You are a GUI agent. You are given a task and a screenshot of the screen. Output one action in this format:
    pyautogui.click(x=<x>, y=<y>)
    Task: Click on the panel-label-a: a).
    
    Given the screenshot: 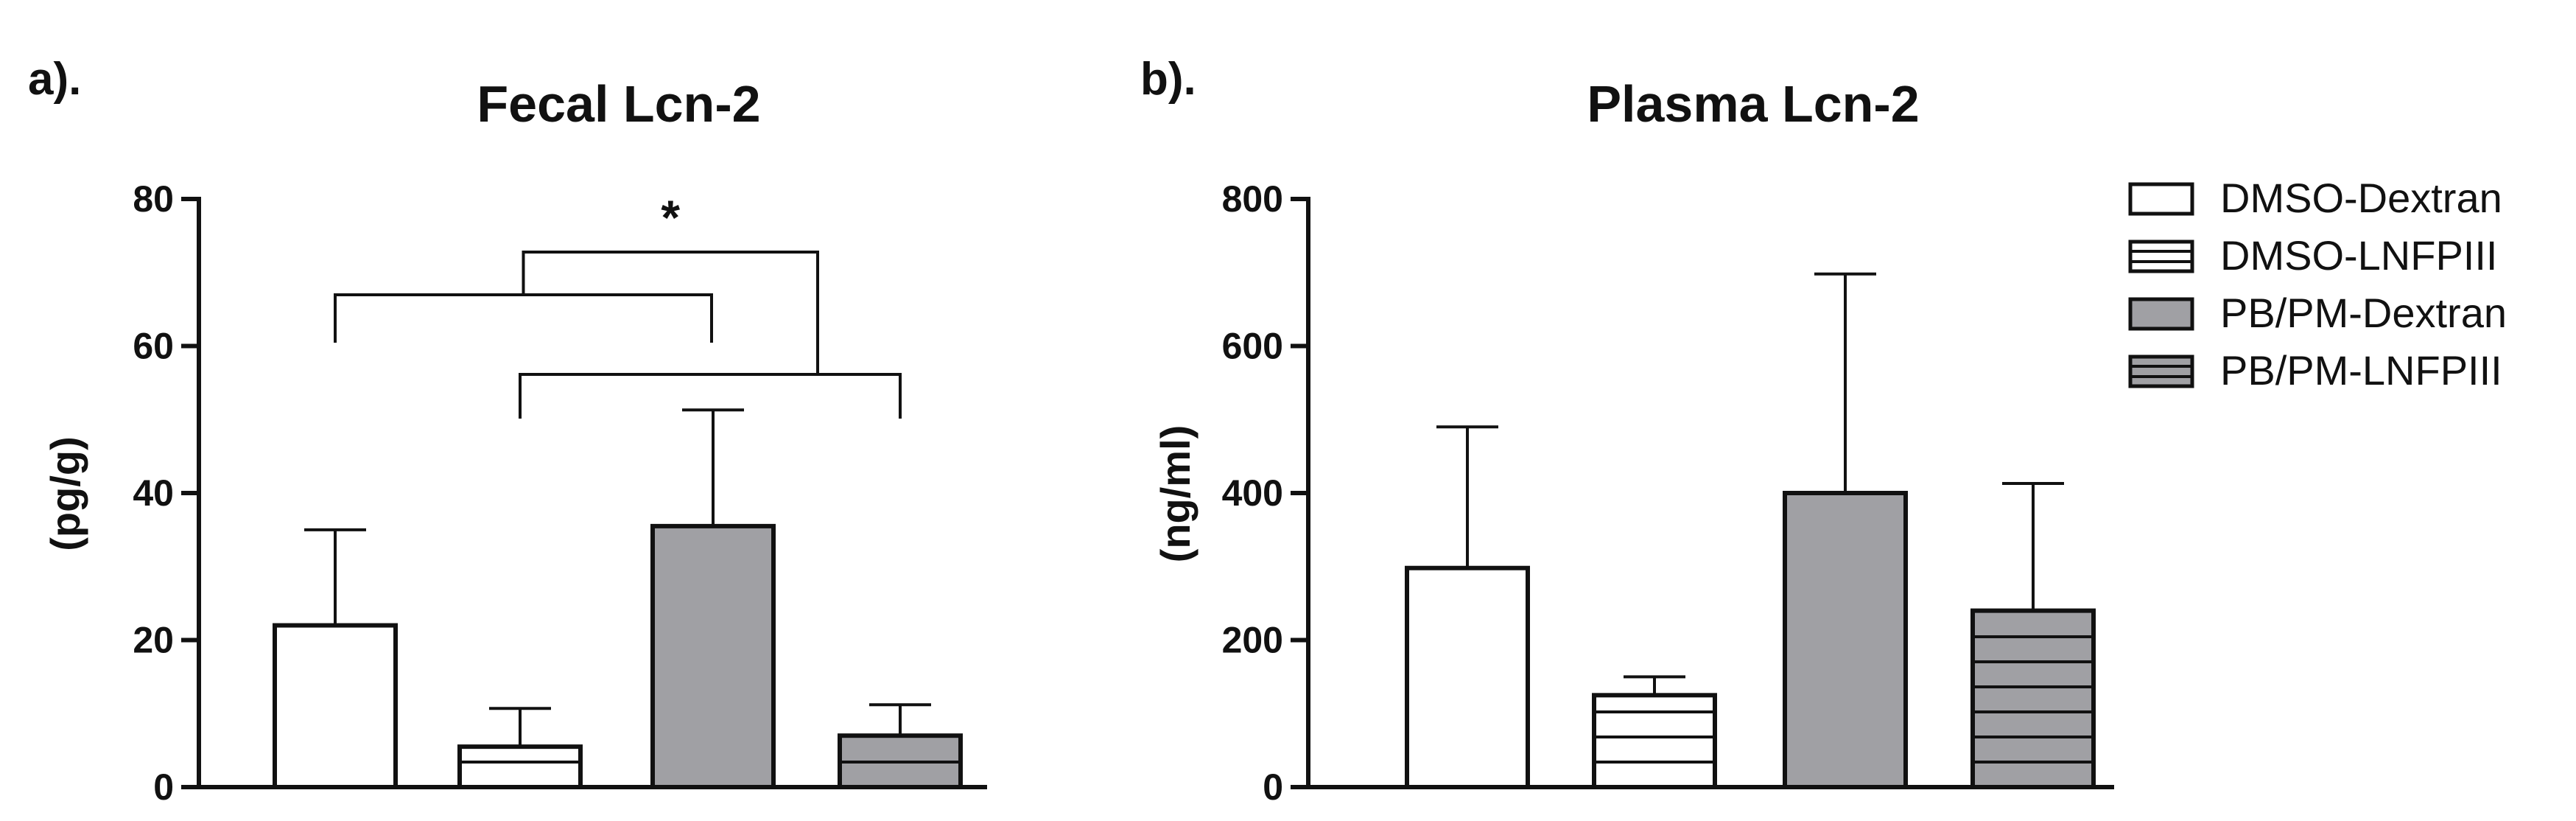 What is the action you would take?
    pyautogui.click(x=55, y=79)
    